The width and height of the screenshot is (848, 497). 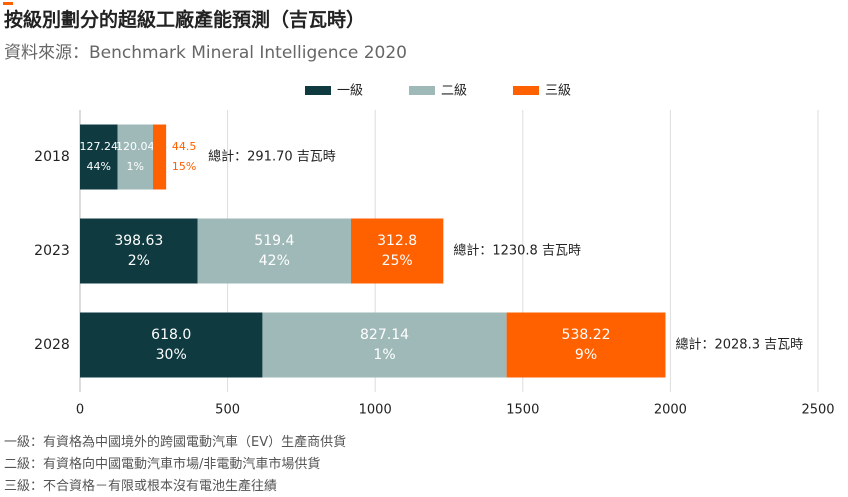 What do you see at coordinates (454, 91) in the screenshot?
I see `legend-label: 二級` at bounding box center [454, 91].